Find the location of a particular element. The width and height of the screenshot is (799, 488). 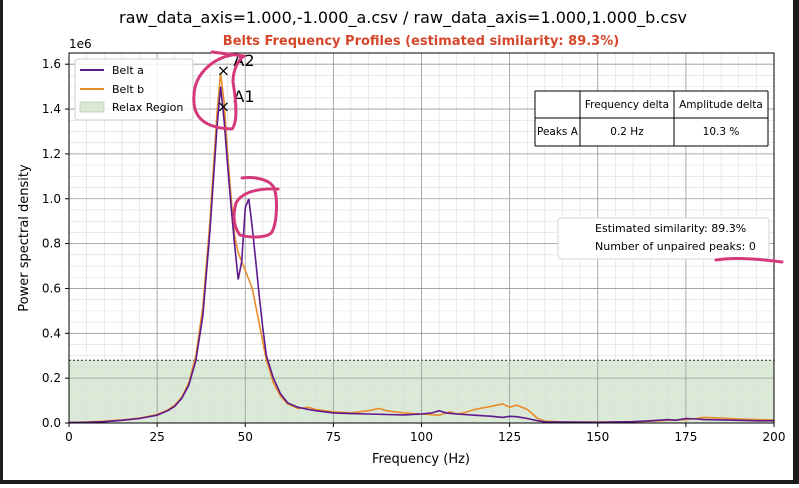

y-tick-label: 0.8 is located at coordinates (51, 244).